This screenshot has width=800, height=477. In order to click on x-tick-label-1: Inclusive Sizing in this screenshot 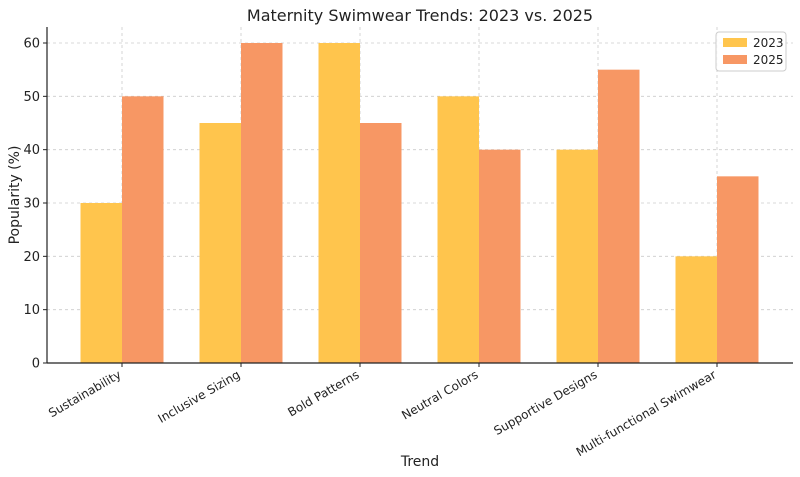, I will do `click(199, 396)`.